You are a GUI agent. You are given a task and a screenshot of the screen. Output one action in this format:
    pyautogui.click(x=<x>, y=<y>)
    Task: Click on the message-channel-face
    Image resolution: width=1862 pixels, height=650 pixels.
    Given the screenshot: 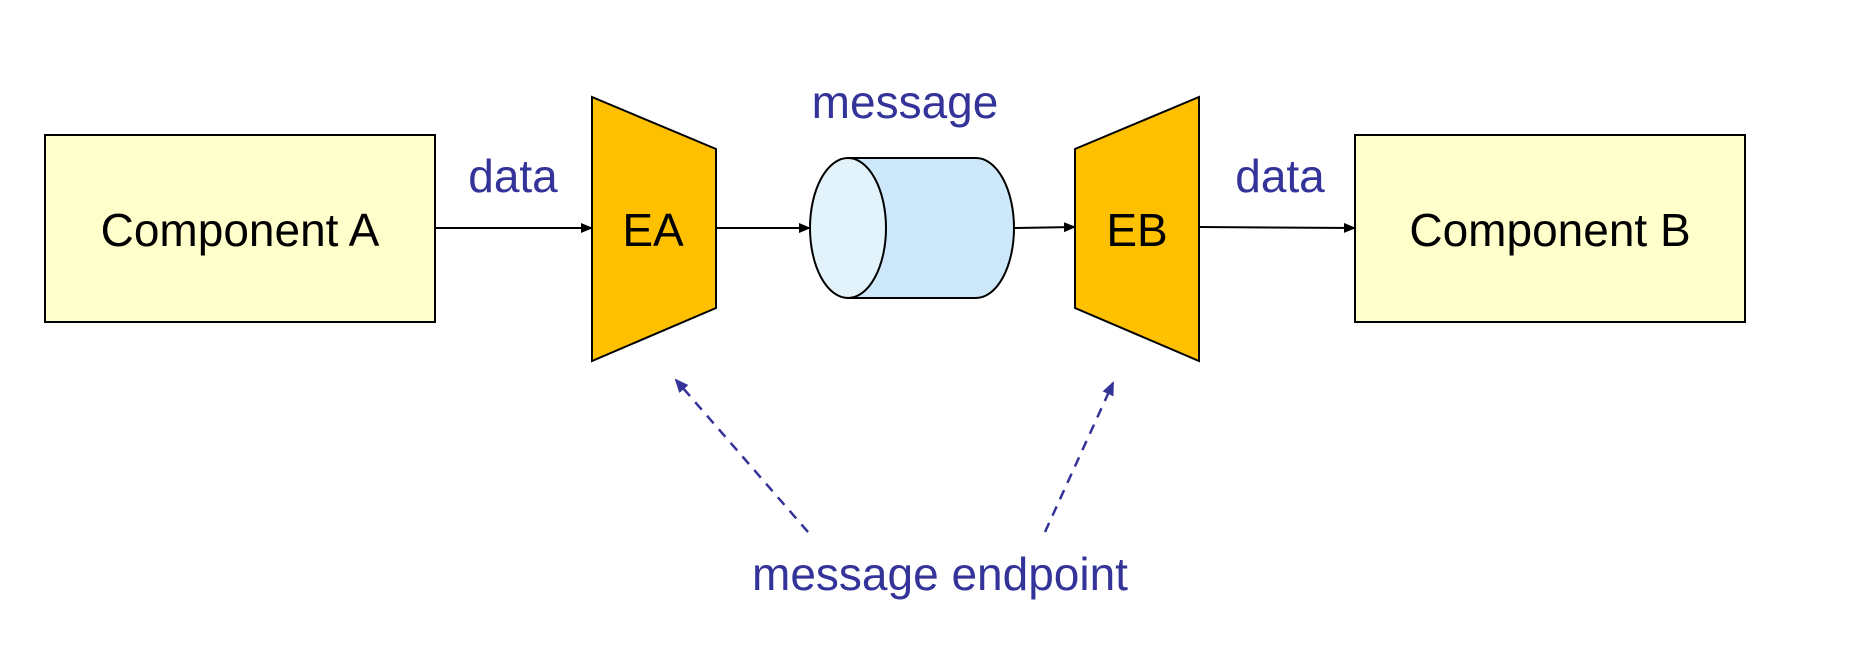 What is the action you would take?
    pyautogui.click(x=848, y=228)
    